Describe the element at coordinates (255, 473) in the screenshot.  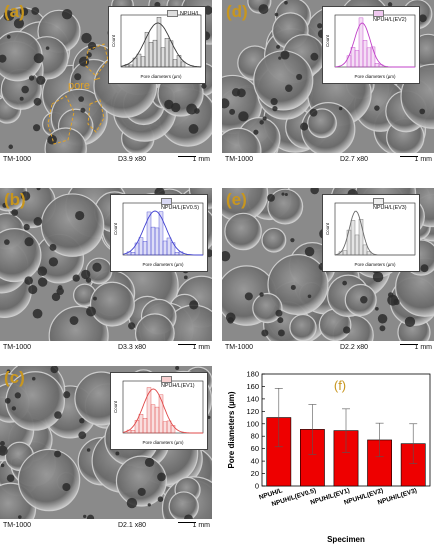
I see `y-tick-label: 20` at that location.